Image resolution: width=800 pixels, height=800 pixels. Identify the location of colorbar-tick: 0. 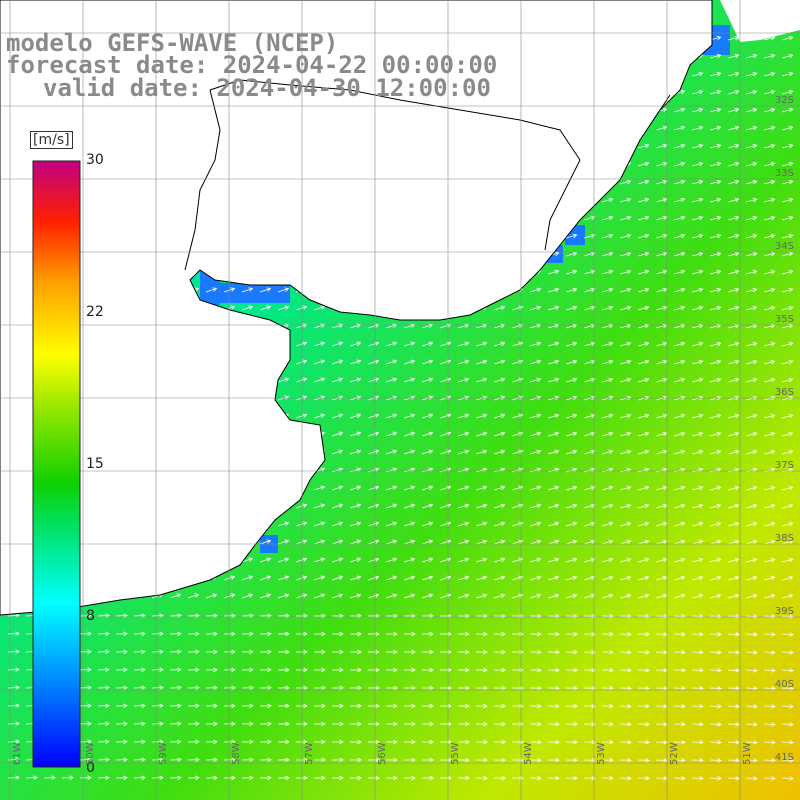
(90, 768).